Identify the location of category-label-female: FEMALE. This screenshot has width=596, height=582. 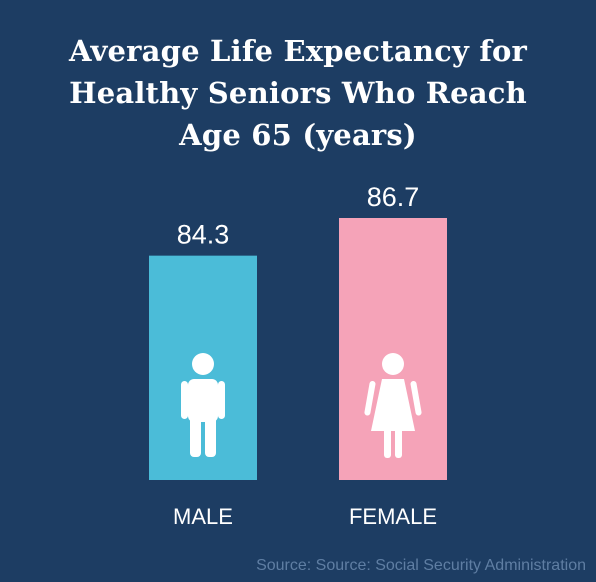
(393, 516).